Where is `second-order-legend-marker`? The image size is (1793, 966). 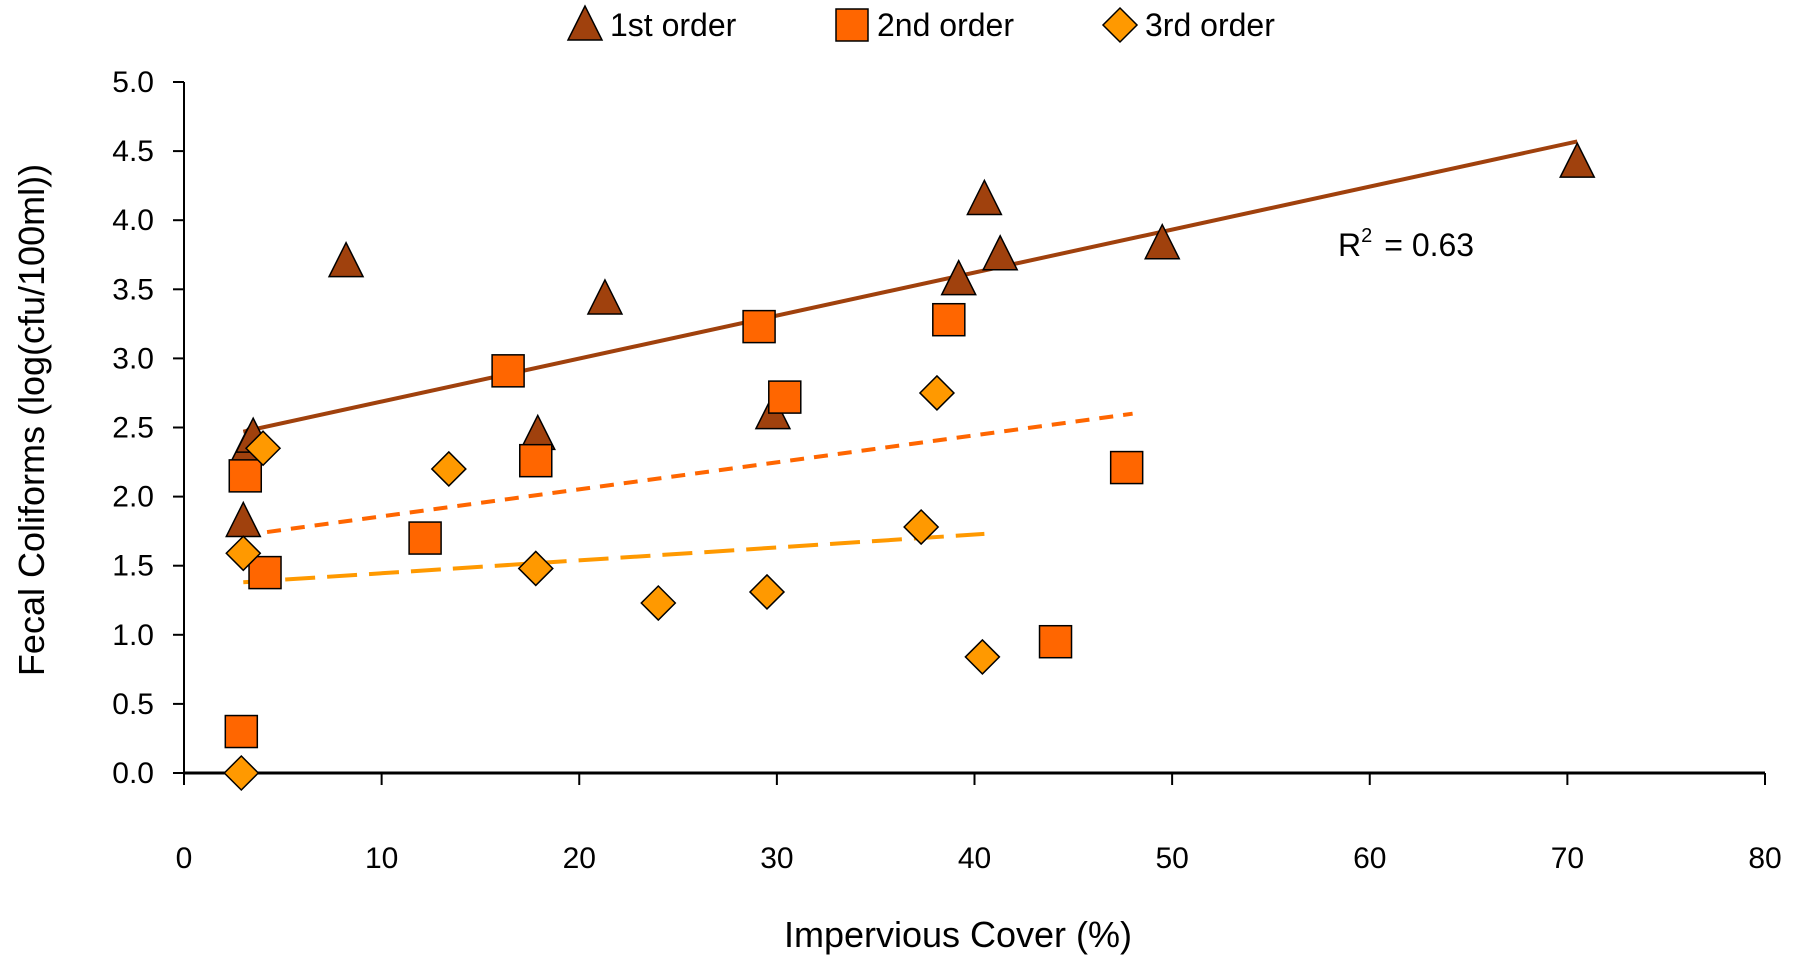
second-order-legend-marker is located at coordinates (852, 25).